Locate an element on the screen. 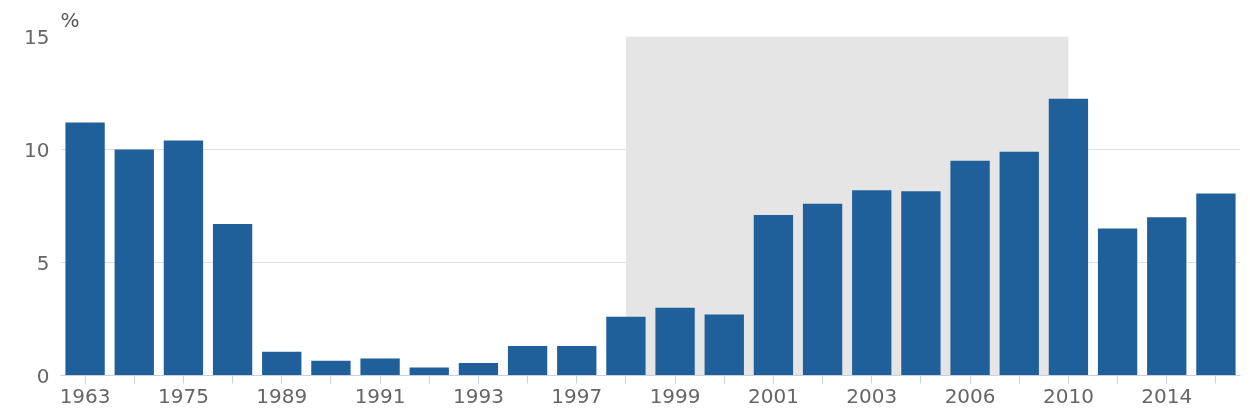 Image resolution: width=1250 pixels, height=408 pixels. x-tick-label: 1999 is located at coordinates (675, 395).